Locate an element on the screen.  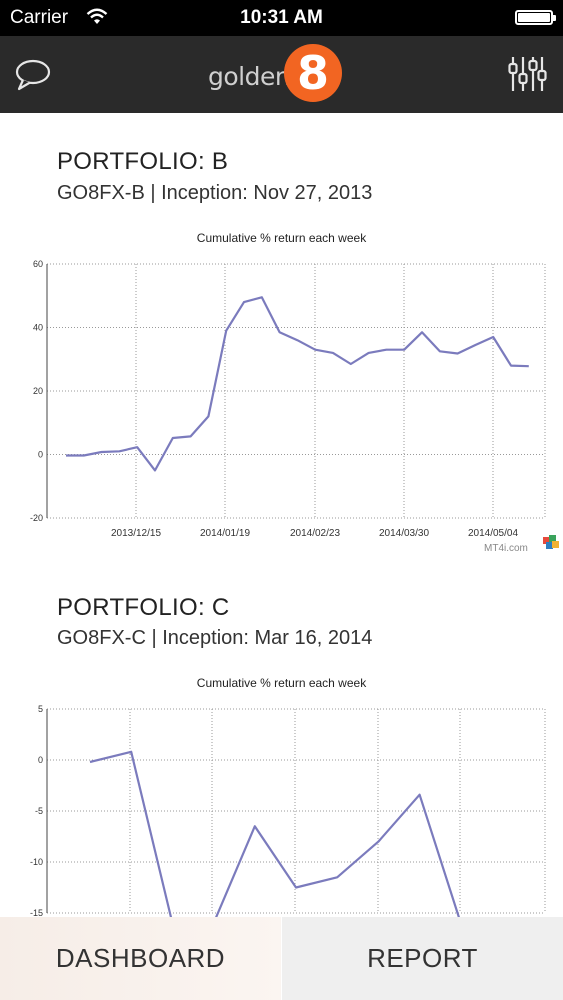
y-tick-label: 40 is located at coordinates (38, 328).